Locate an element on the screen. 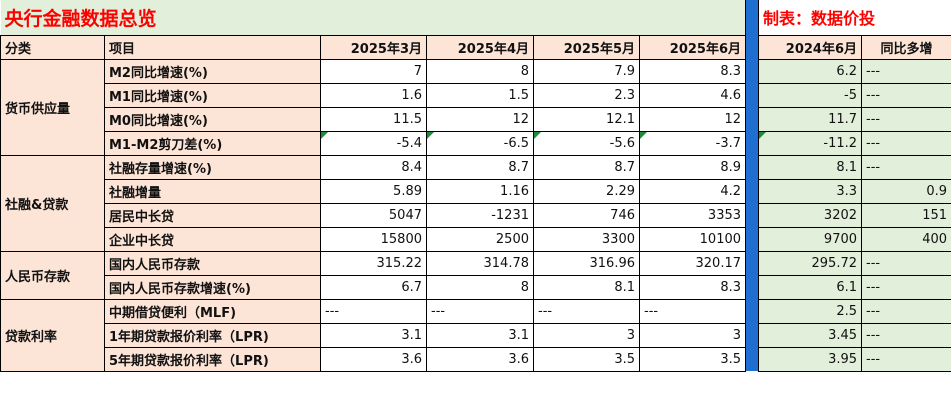 The height and width of the screenshot is (405, 951). category-cell: 货币供应量 is located at coordinates (52, 107).